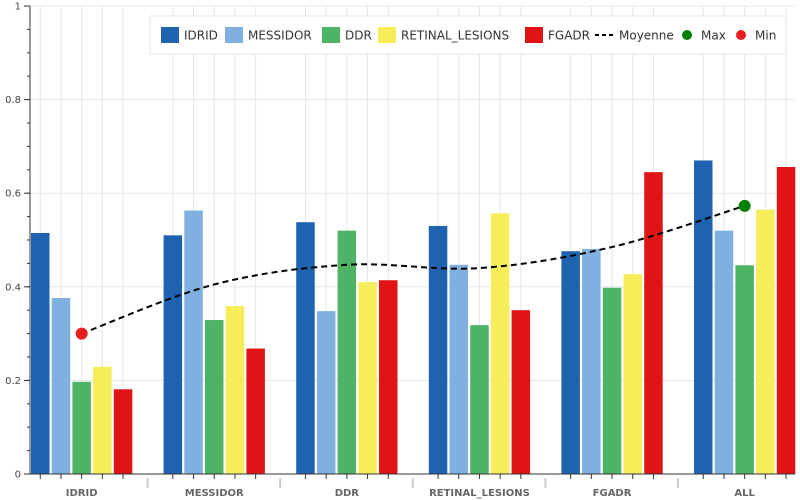 Image resolution: width=800 pixels, height=500 pixels. I want to click on legend-label: MESSIDOR, so click(280, 36).